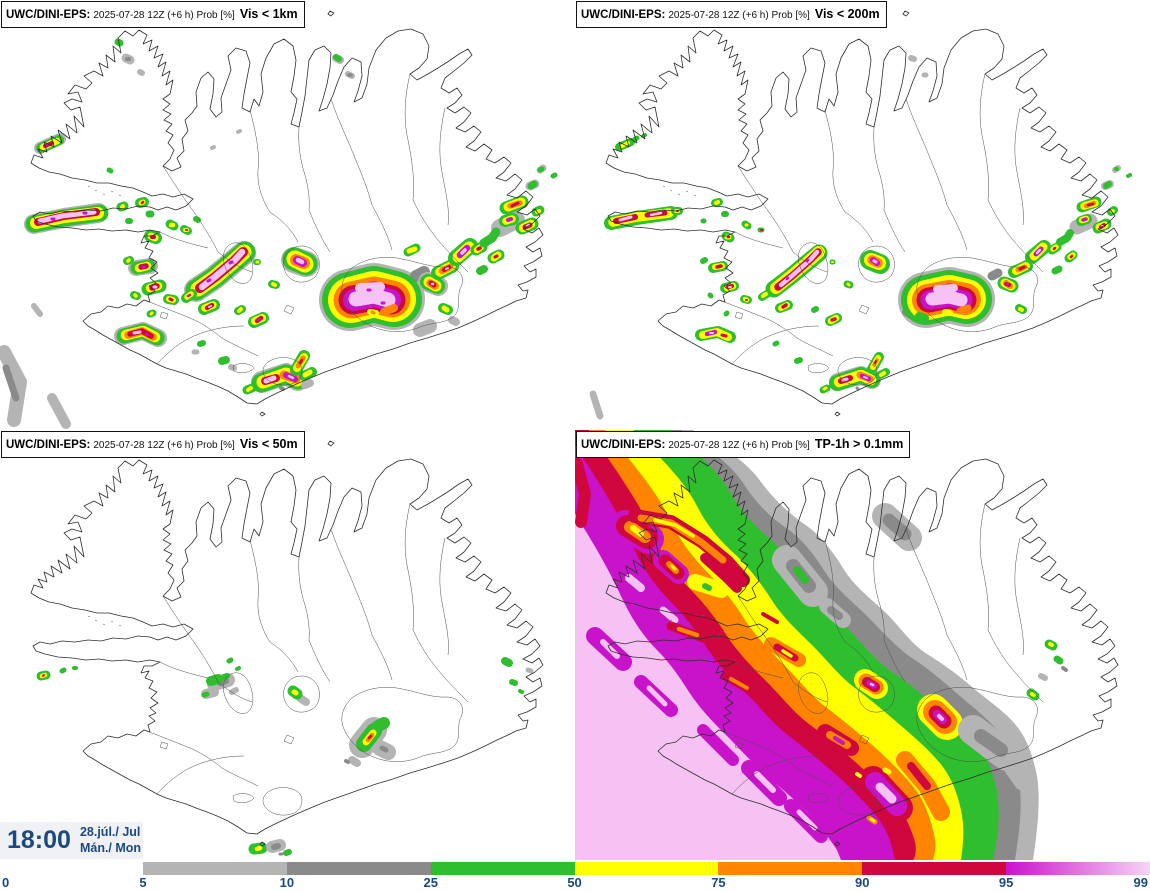 This screenshot has width=1150, height=891. I want to click on variable-name: Vis < 50m, so click(268, 444).